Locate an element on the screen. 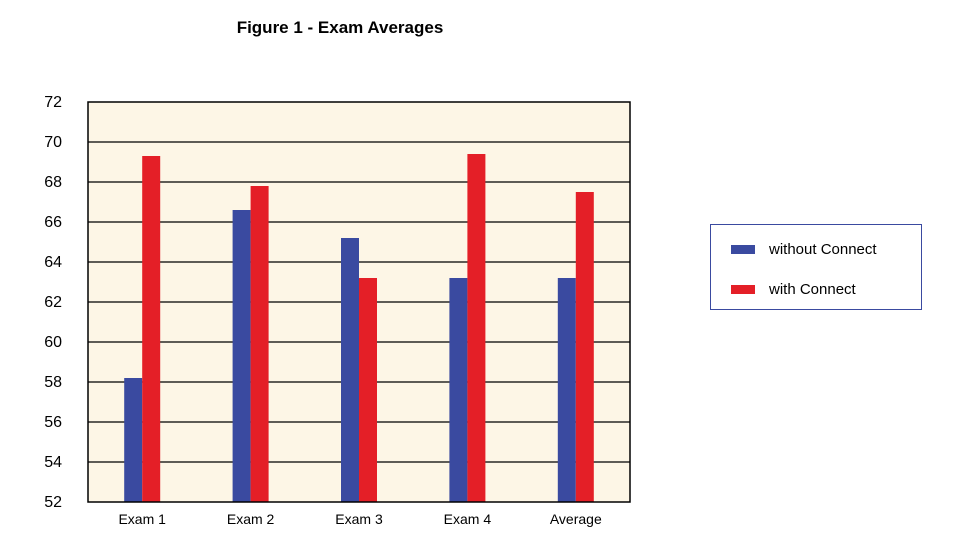 Image resolution: width=962 pixels, height=549 pixels. y-tick-label: 62 is located at coordinates (53, 302).